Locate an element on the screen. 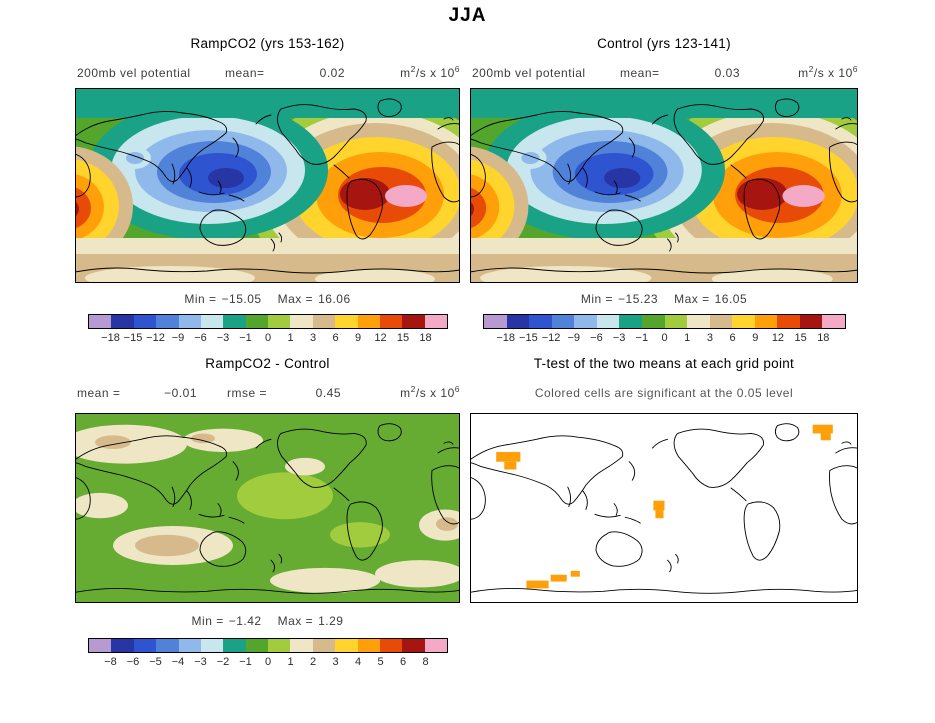 Image resolution: width=935 pixels, height=723 pixels. control-colorbar is located at coordinates (664, 321).